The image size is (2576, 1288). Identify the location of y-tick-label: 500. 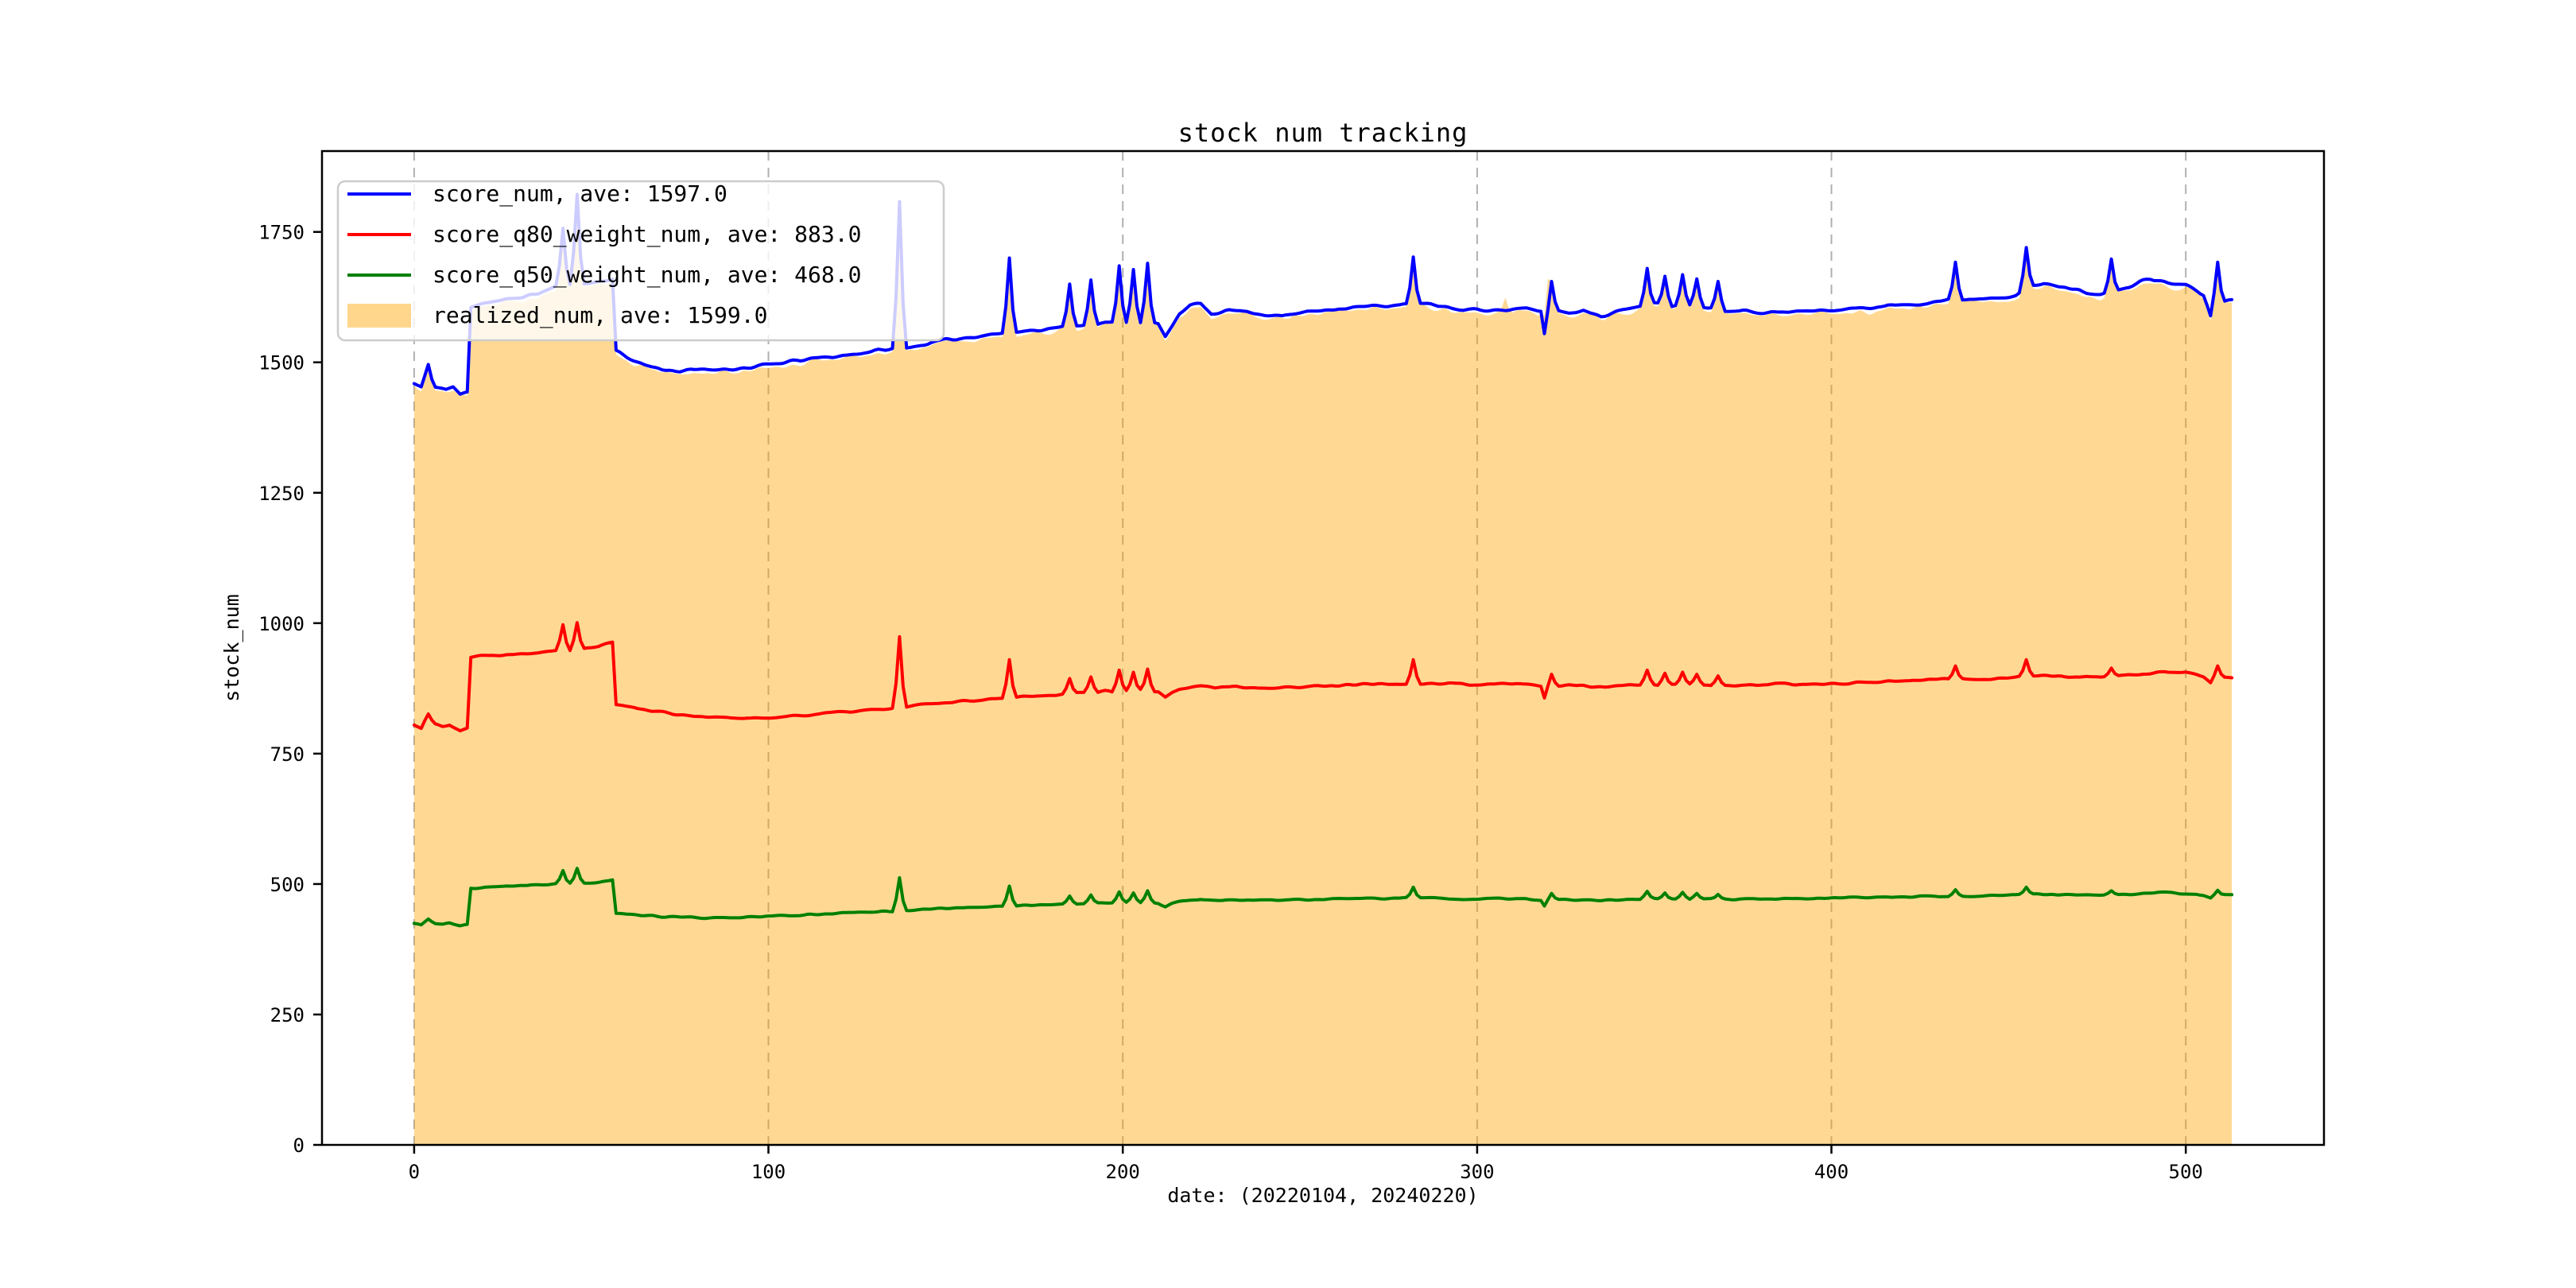
(287, 885).